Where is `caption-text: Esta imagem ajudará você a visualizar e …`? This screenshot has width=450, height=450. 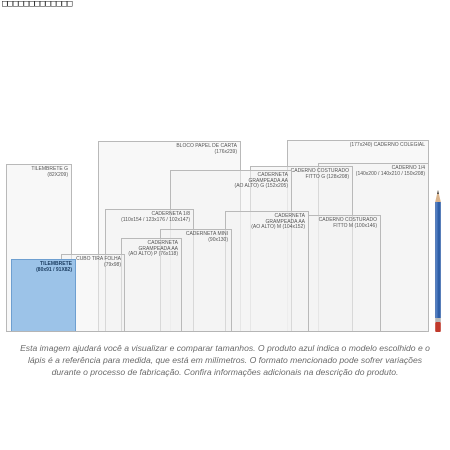 caption-text: Esta imagem ajudará você a visualizar e … is located at coordinates (225, 360).